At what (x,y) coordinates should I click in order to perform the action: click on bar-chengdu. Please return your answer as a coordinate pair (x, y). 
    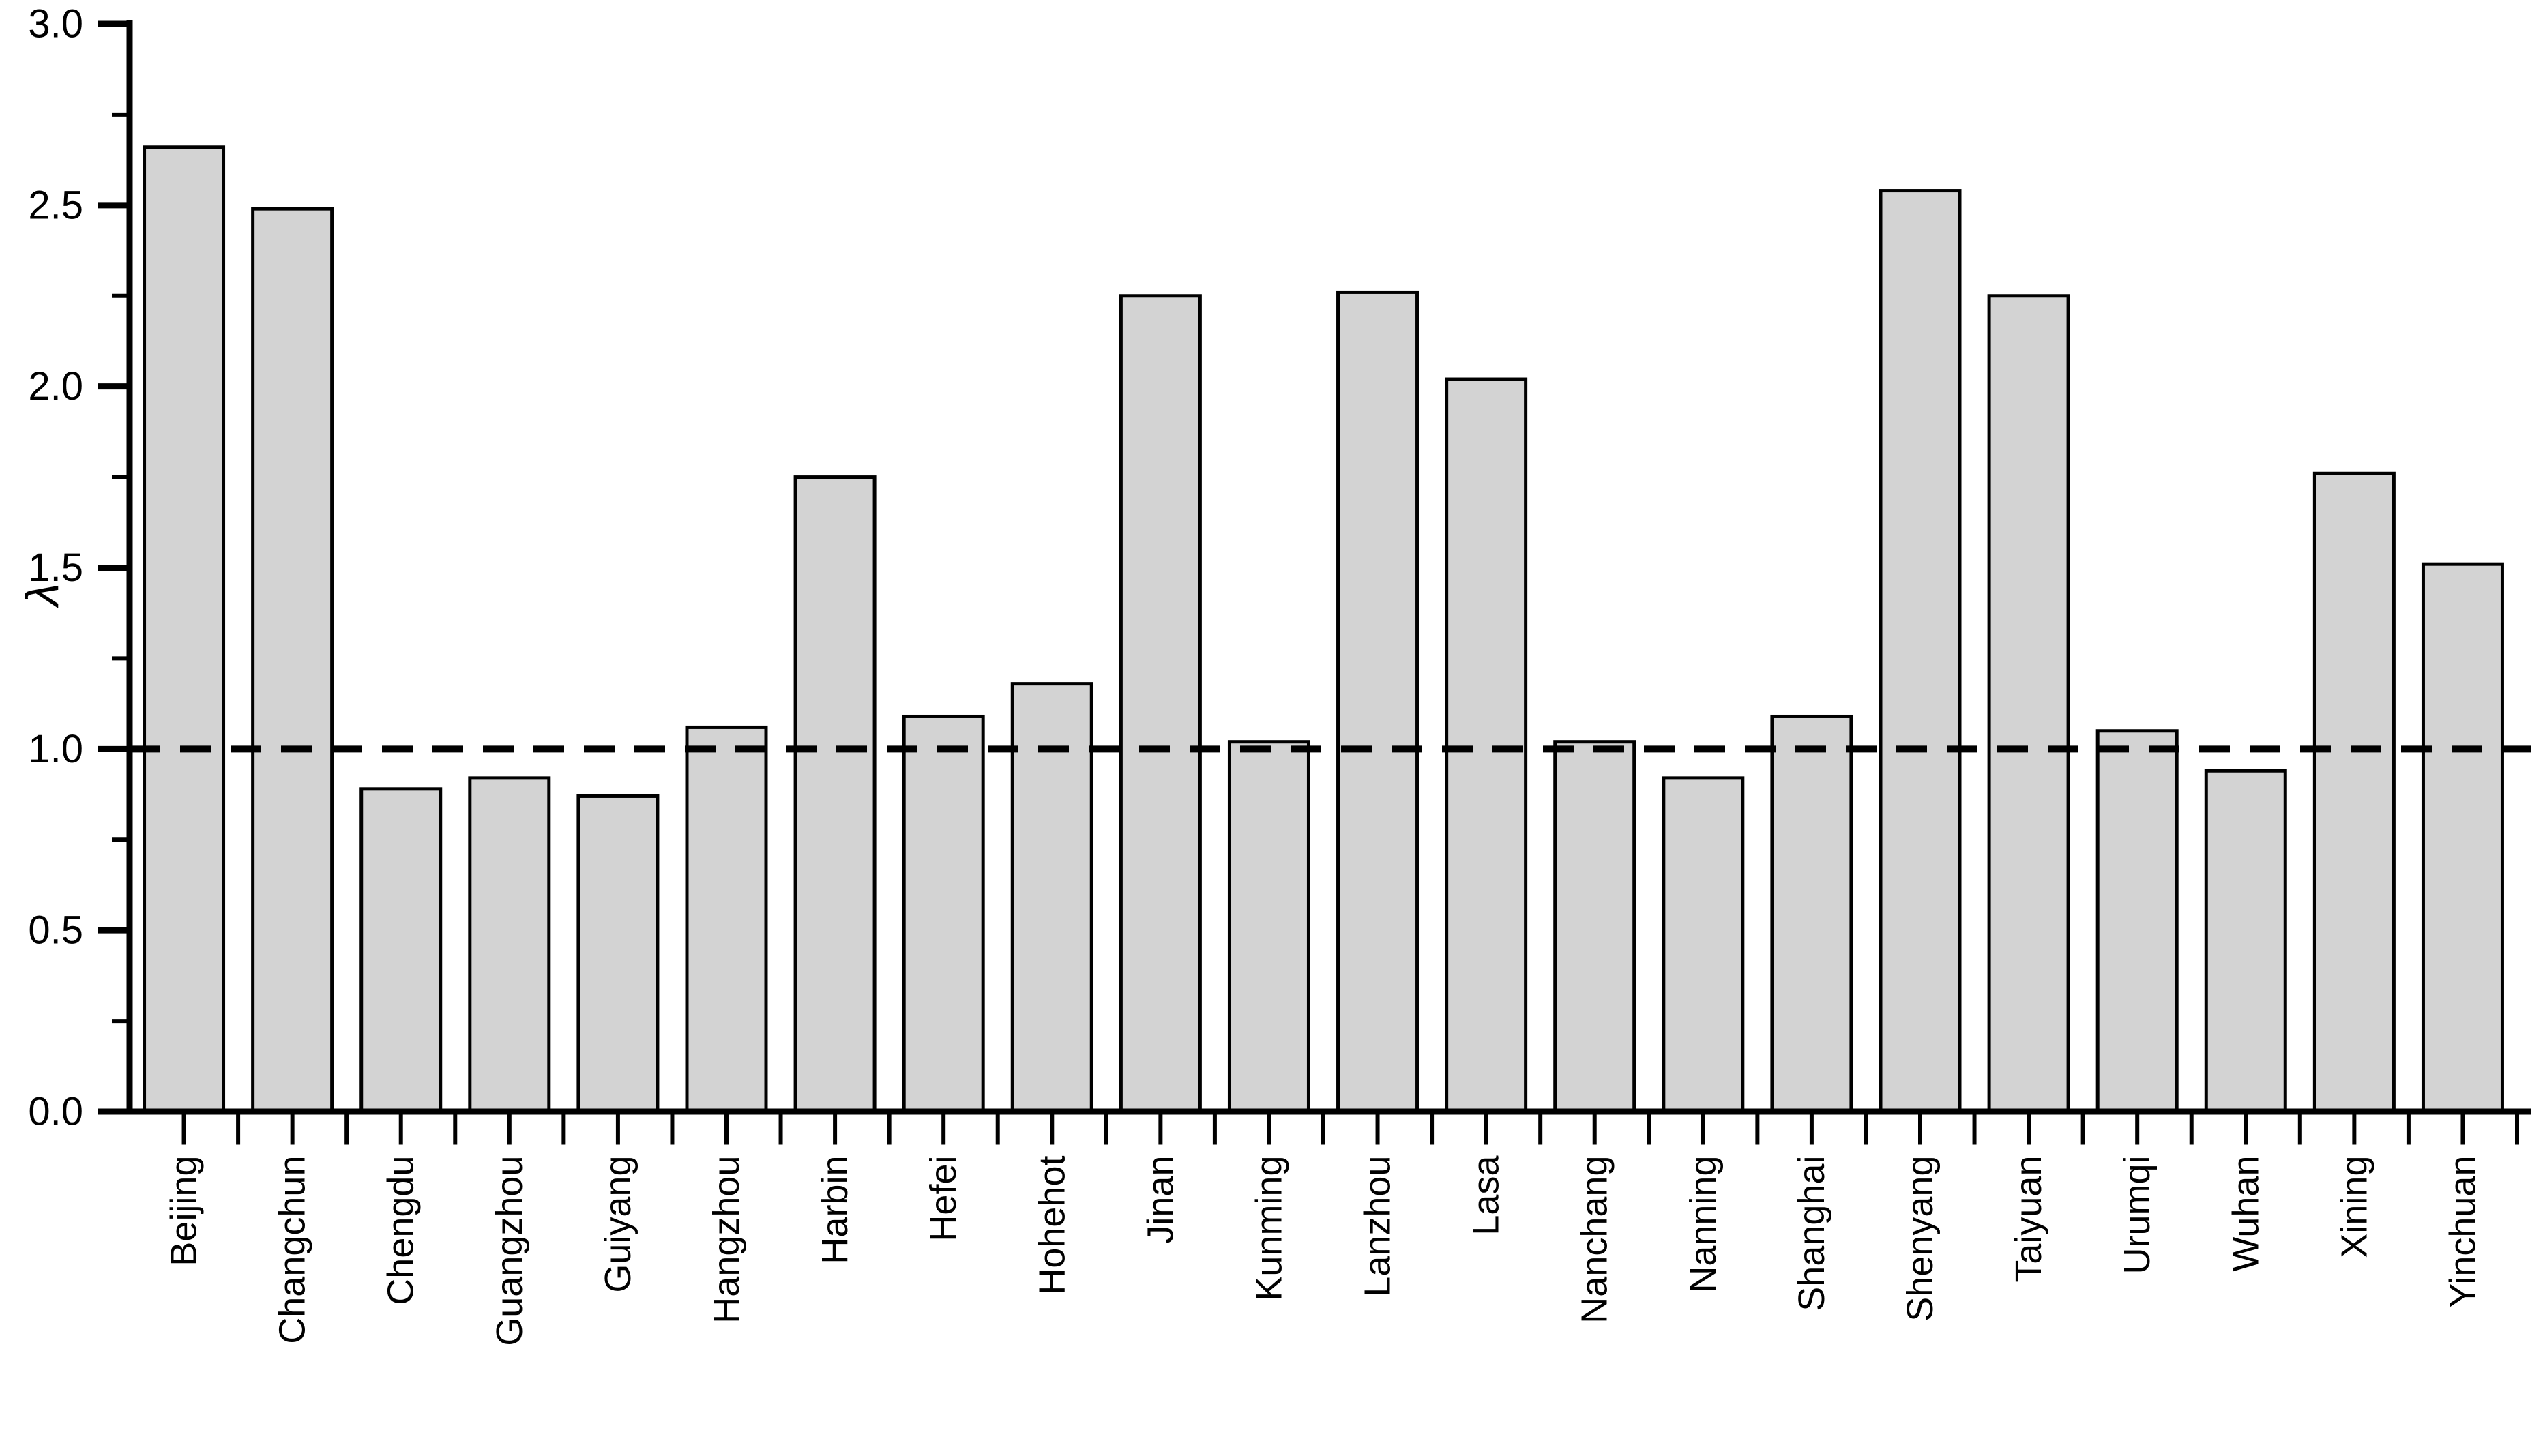
    Looking at the image, I should click on (401, 950).